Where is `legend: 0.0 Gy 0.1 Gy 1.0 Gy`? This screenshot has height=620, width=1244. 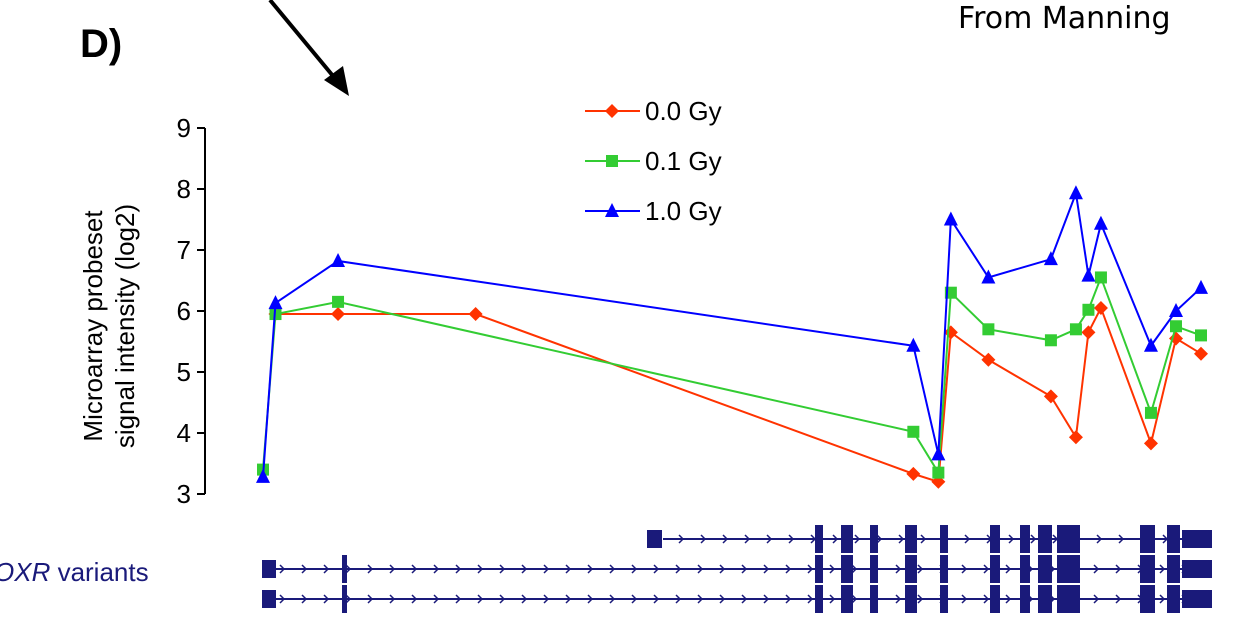
legend: 0.0 Gy 0.1 Gy 1.0 Gy is located at coordinates (653, 161).